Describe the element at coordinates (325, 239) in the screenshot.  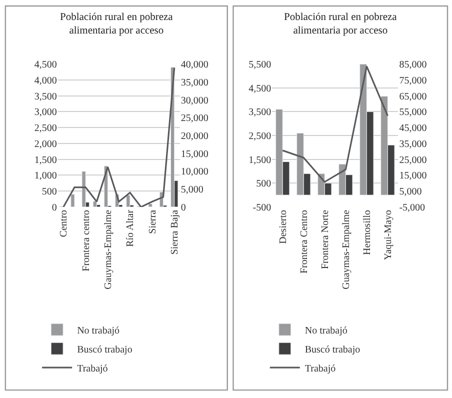
I see `x-tick-label: Frontera Norte` at that location.